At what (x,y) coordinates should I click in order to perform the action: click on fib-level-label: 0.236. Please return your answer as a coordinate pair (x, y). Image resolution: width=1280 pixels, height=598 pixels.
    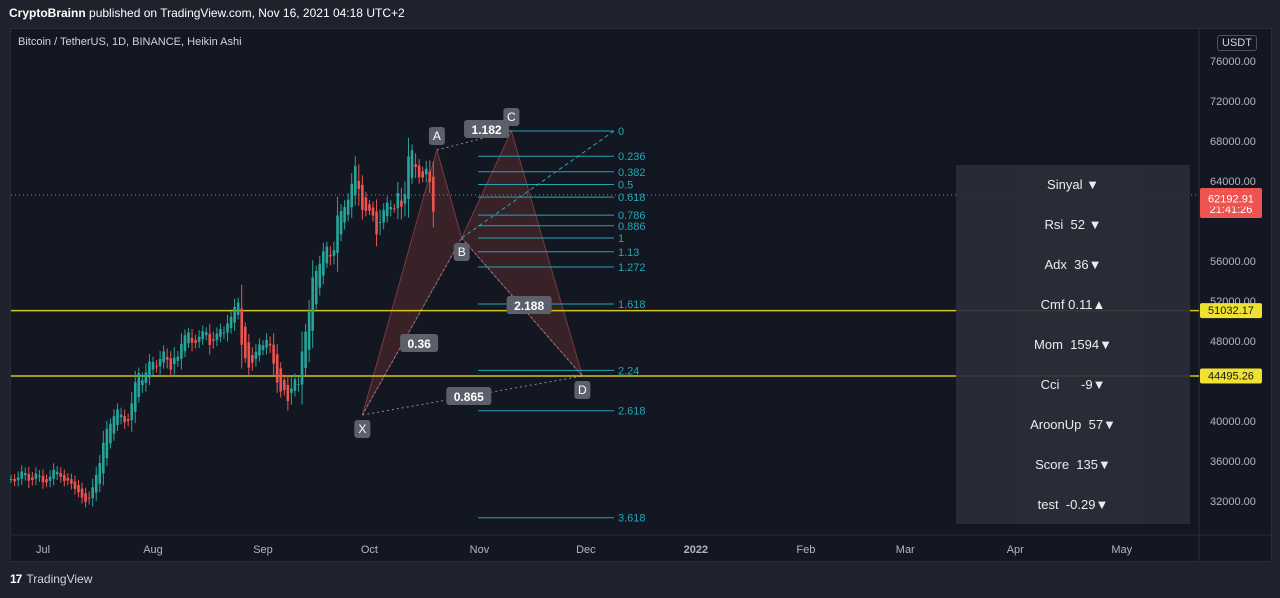
    Looking at the image, I should click on (632, 157).